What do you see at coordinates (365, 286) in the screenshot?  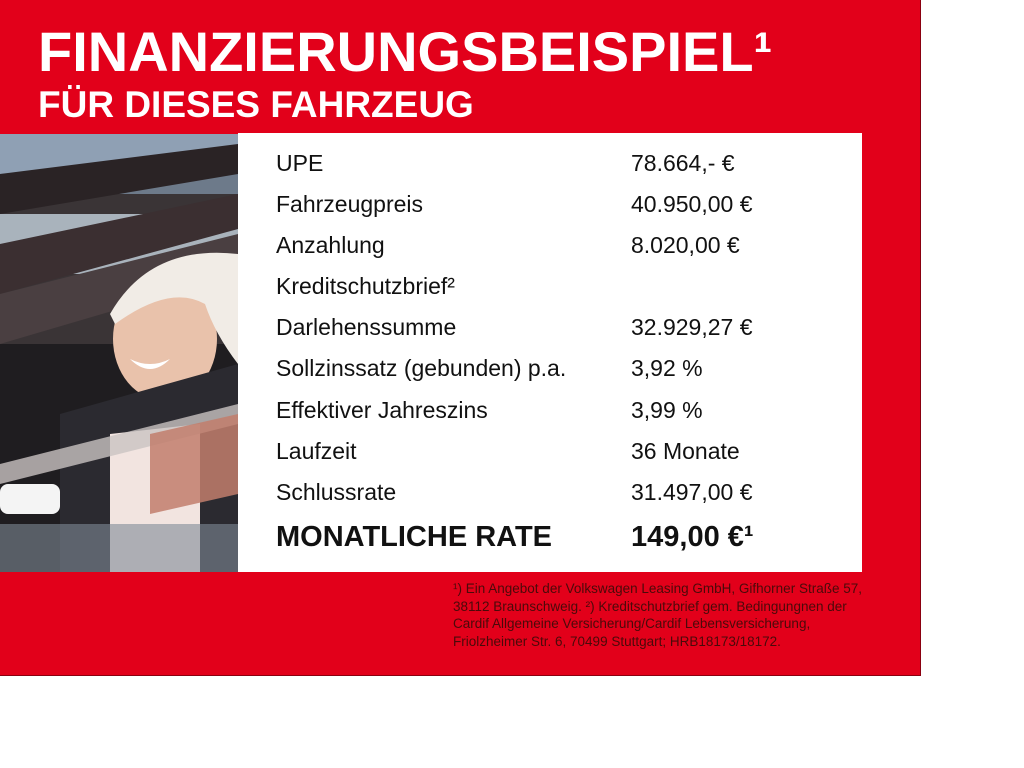 I see `row-label: Kreditschutzbrief²` at bounding box center [365, 286].